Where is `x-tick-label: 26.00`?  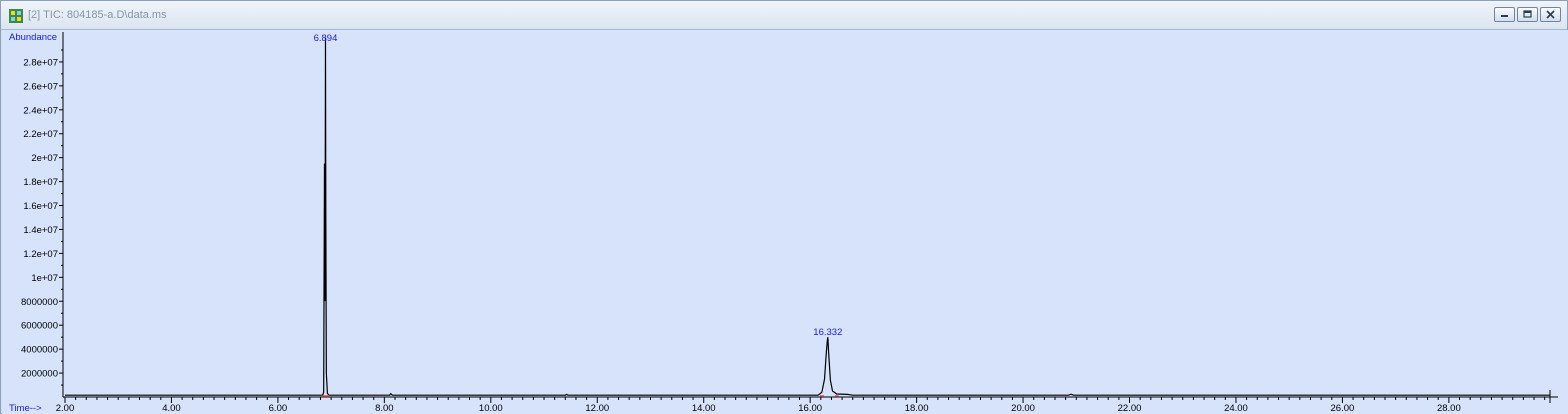
x-tick-label: 26.00 is located at coordinates (1343, 408).